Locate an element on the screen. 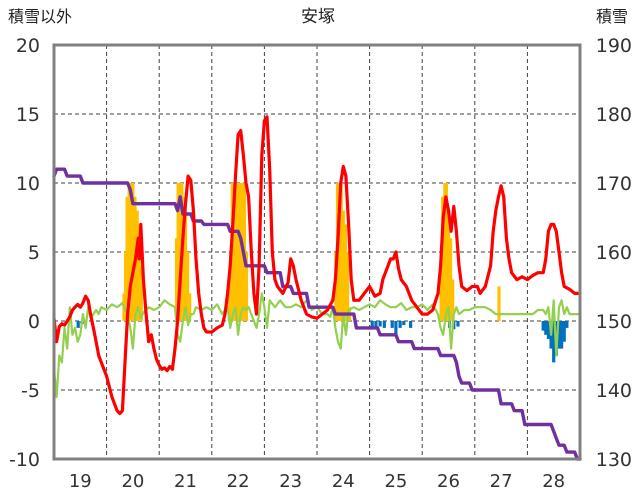 This screenshot has height=501, width=636. left-tick-label: -10 is located at coordinates (24, 460).